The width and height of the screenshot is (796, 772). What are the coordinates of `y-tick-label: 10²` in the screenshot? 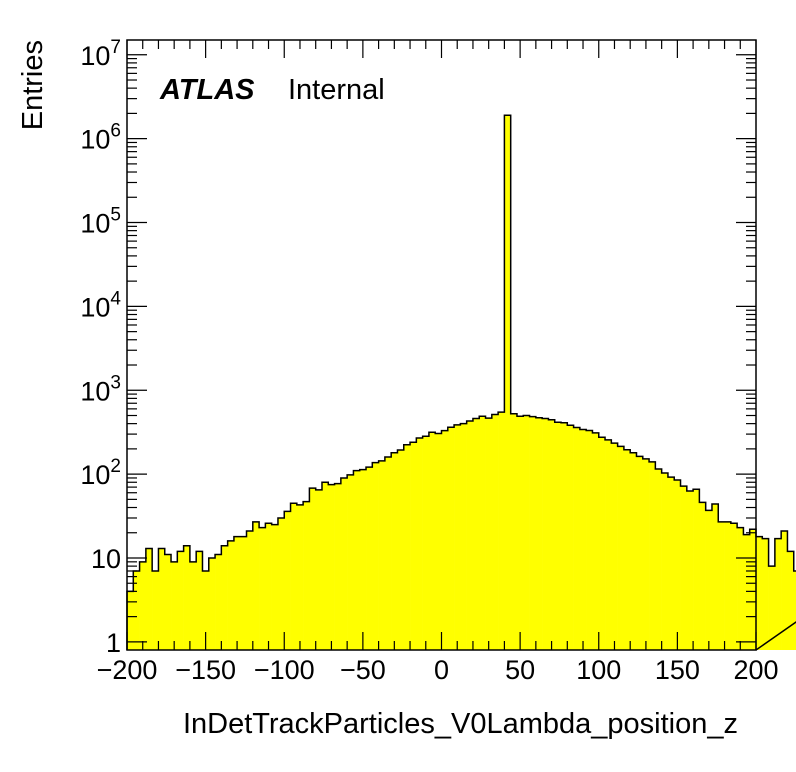 It's located at (100, 473).